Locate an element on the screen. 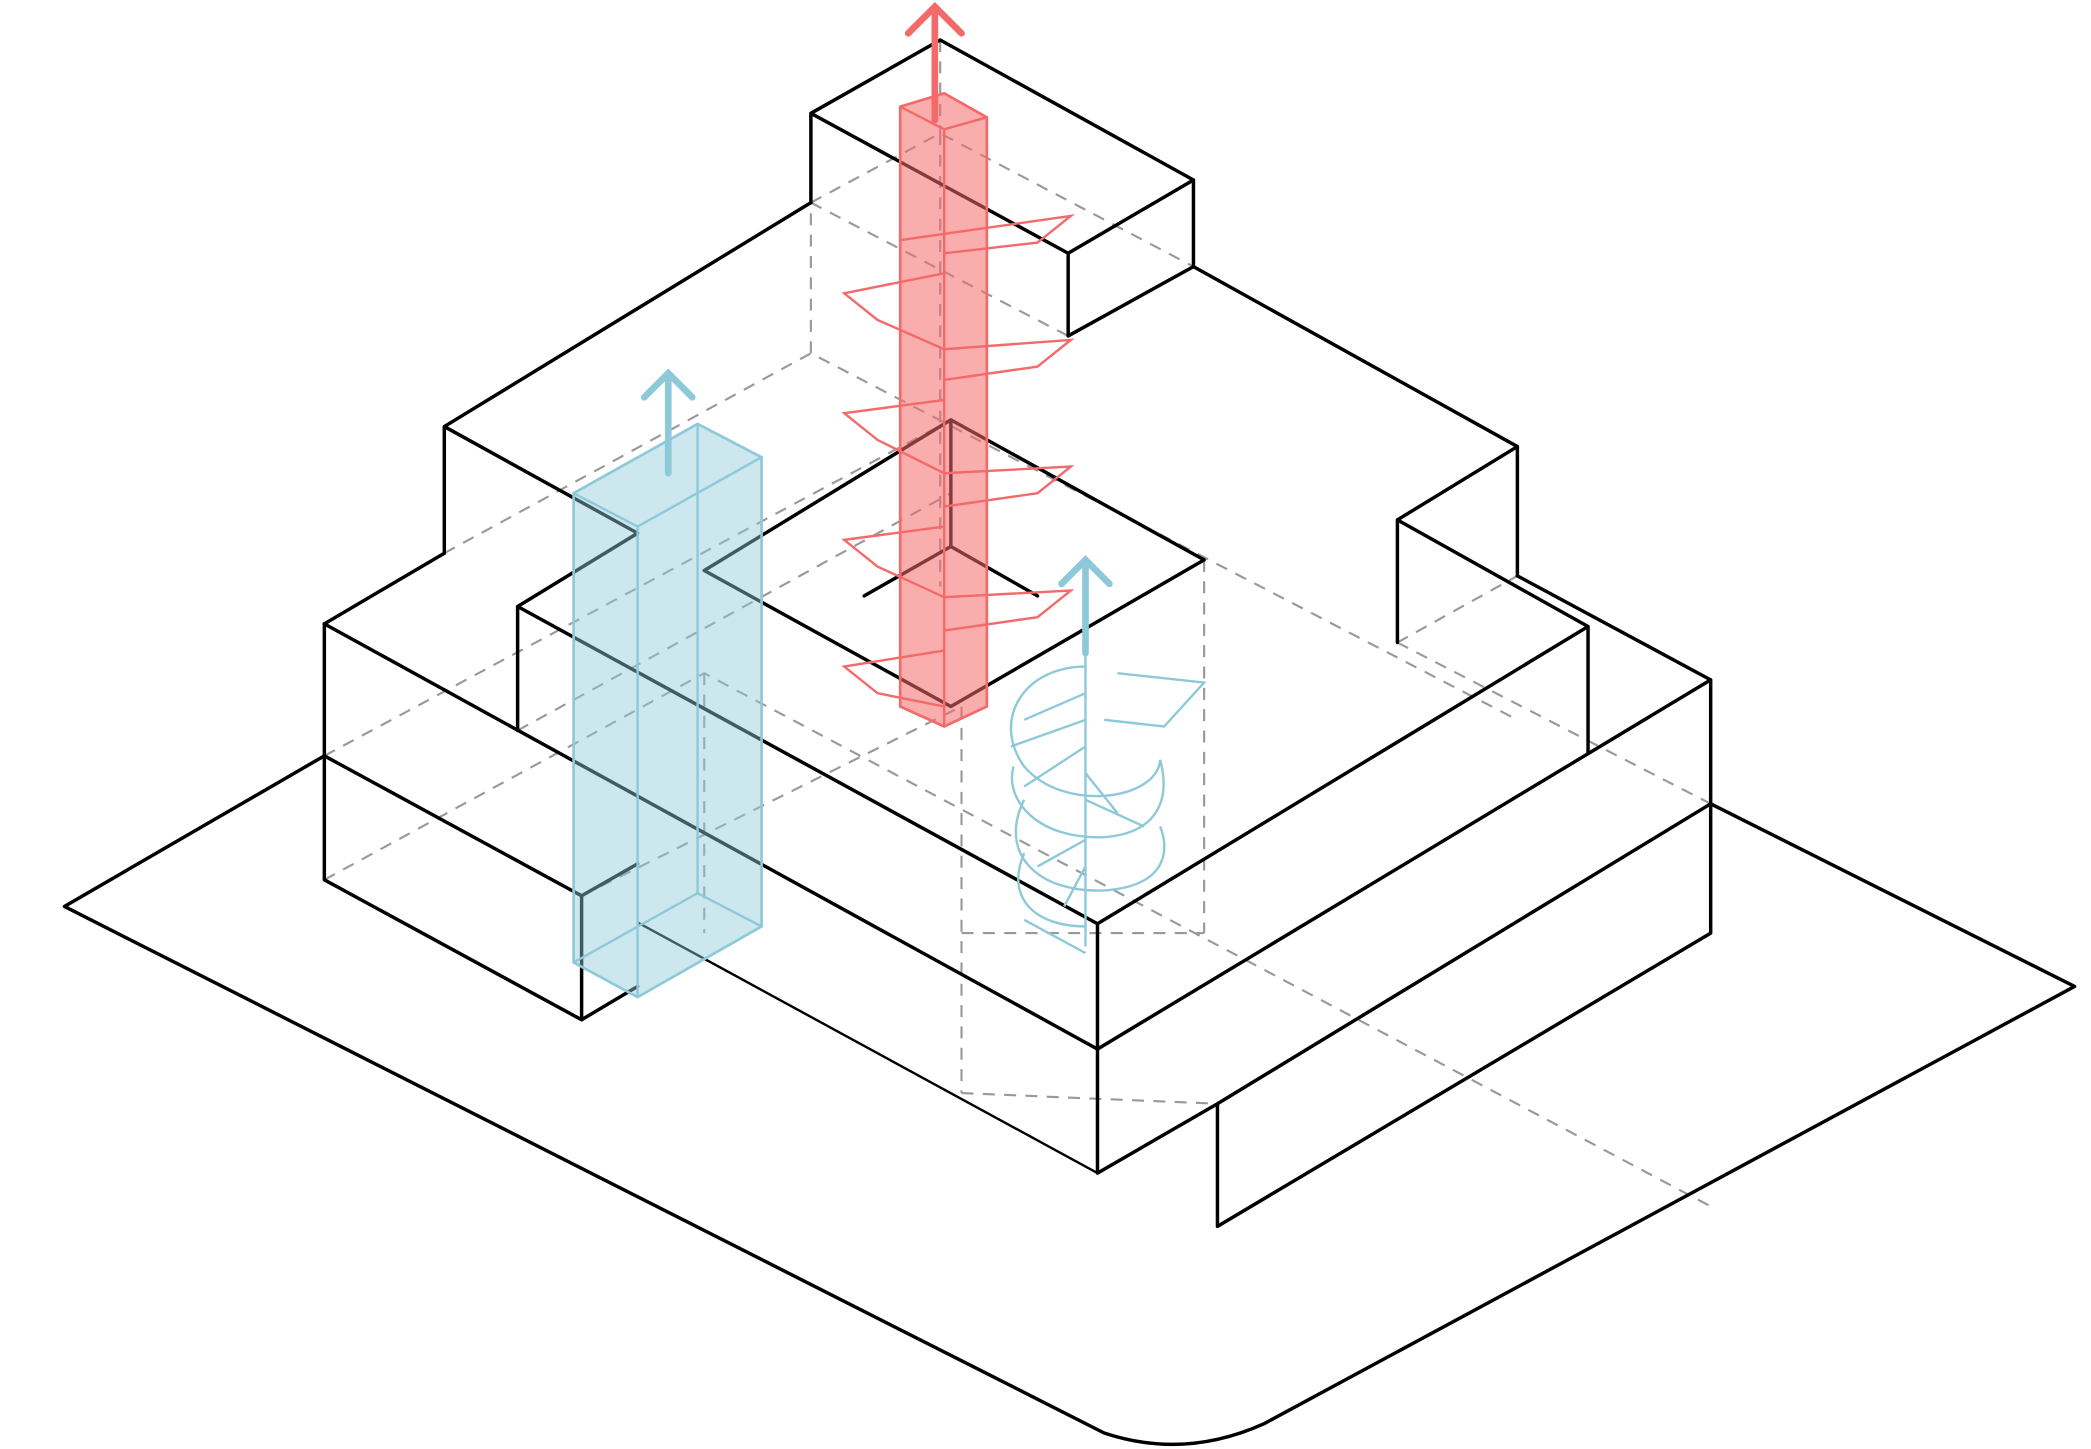 The height and width of the screenshot is (1449, 2091). top-box is located at coordinates (1002, 188).